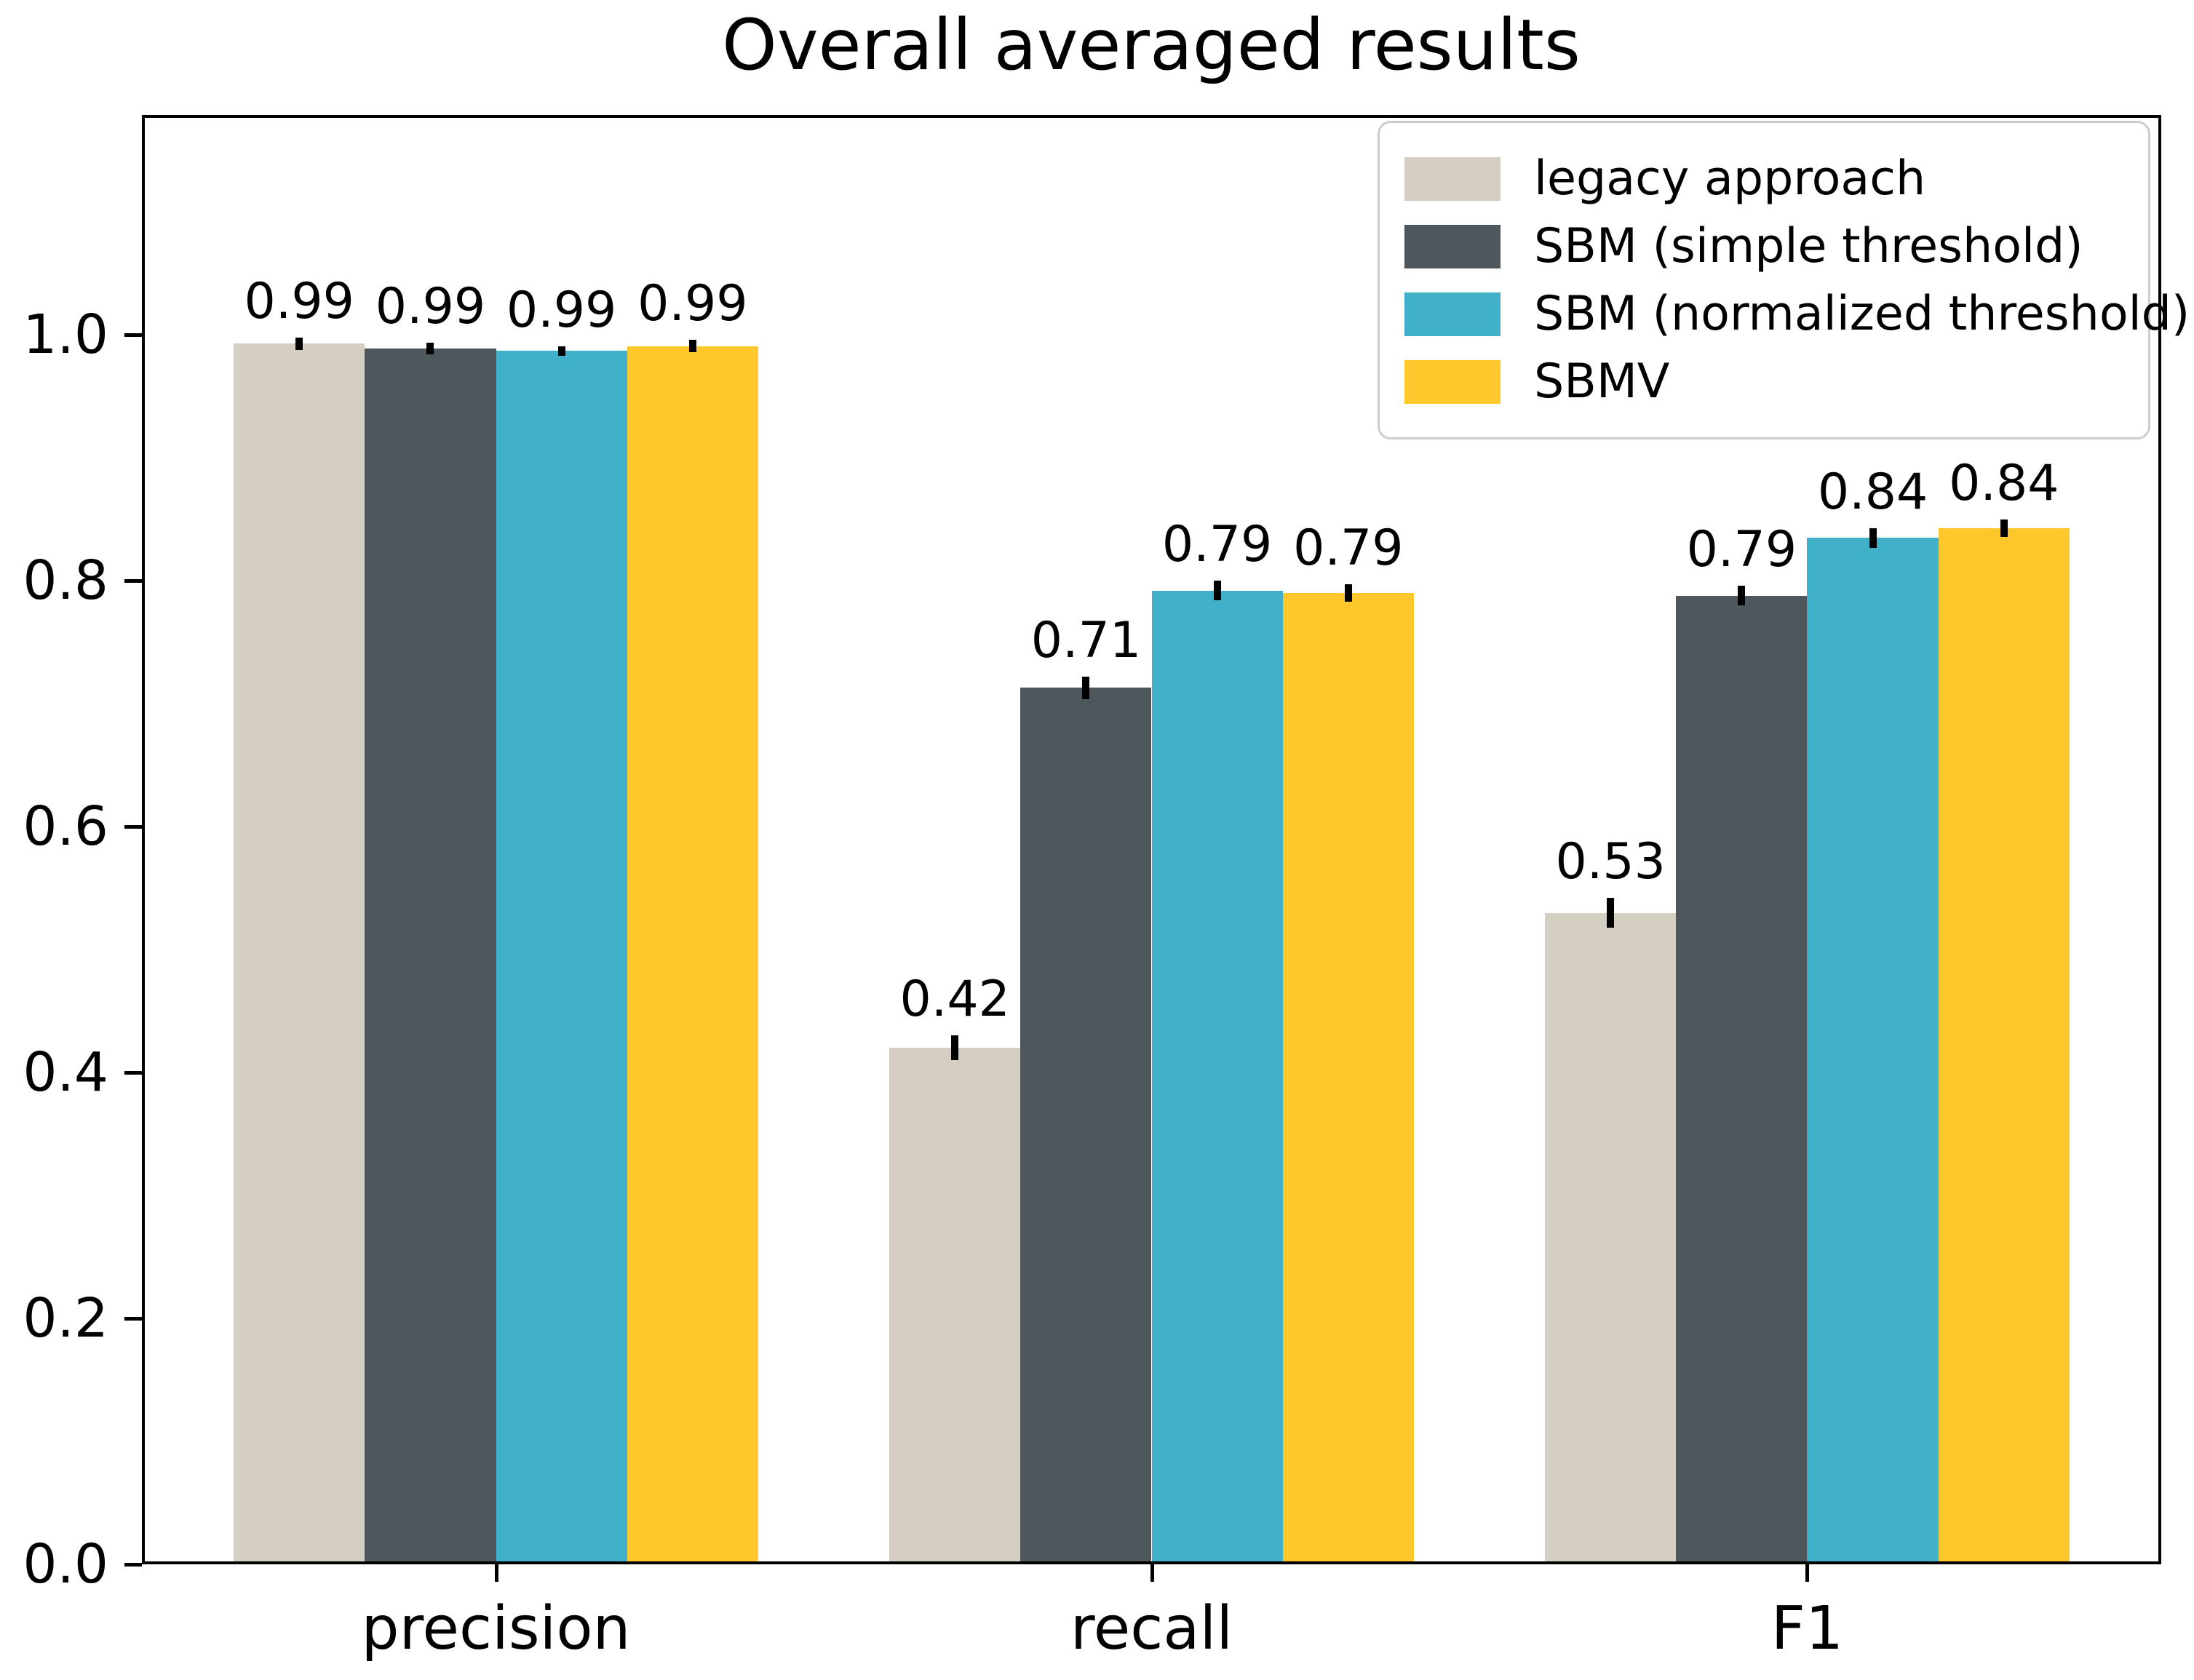 This screenshot has height=1680, width=2194. What do you see at coordinates (496, 1628) in the screenshot?
I see `x-tick-label-precision: precision` at bounding box center [496, 1628].